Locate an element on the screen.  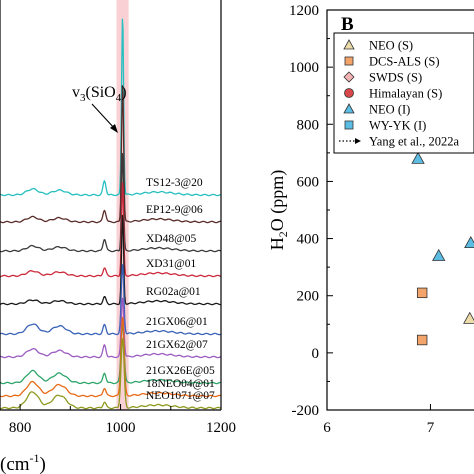
panel-a-ticks: 800 1000 1200 is located at coordinates (122, 420).